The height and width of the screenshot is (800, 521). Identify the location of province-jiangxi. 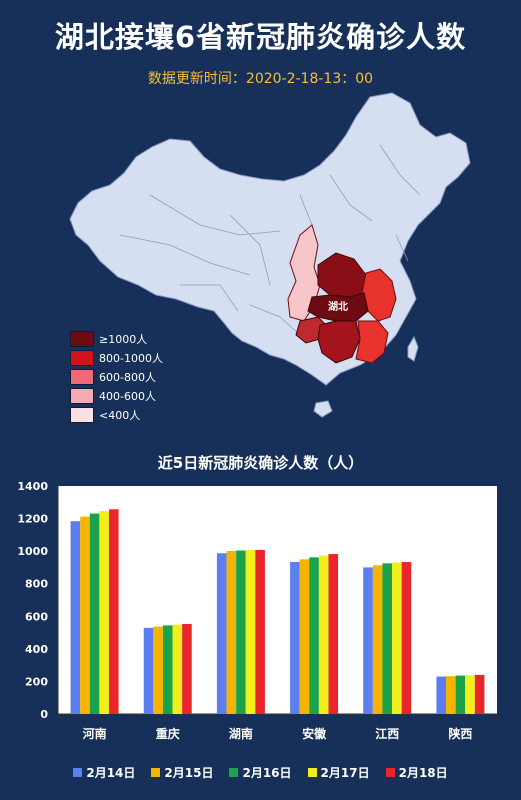
(372, 342).